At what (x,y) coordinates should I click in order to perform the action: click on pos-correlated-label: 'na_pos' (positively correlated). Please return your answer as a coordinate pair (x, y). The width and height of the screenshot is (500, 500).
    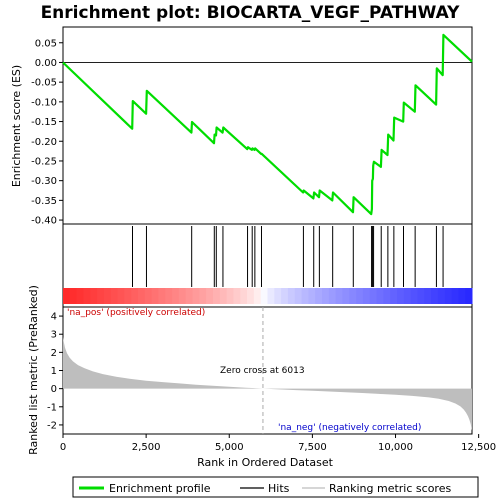
    Looking at the image, I should click on (136, 313).